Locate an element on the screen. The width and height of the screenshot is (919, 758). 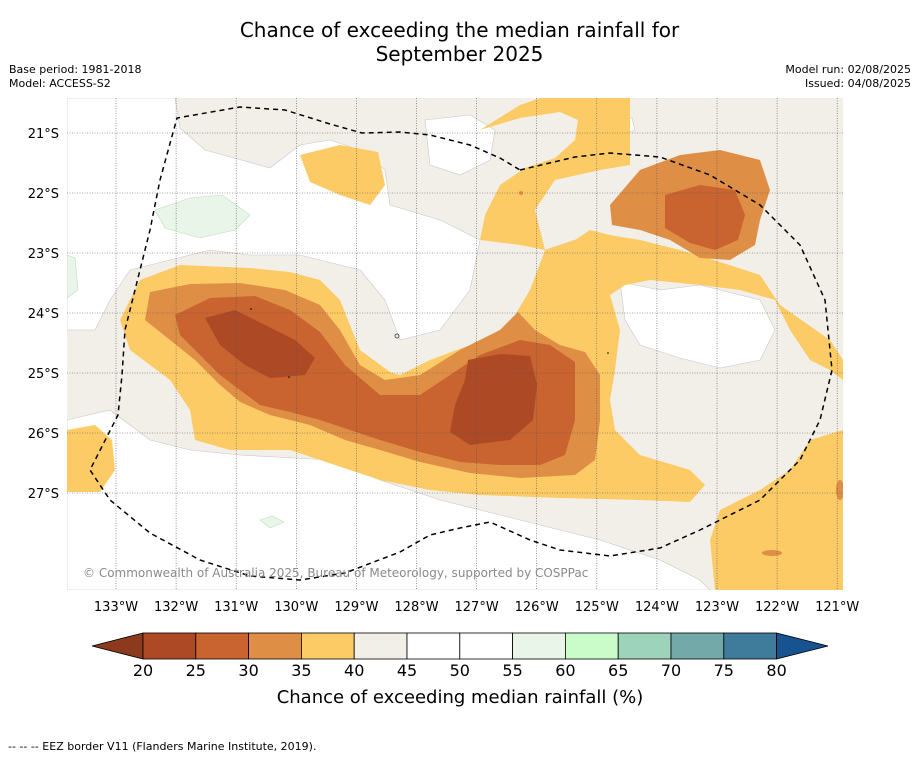
colorbar-tick-label: 80 is located at coordinates (776, 670).